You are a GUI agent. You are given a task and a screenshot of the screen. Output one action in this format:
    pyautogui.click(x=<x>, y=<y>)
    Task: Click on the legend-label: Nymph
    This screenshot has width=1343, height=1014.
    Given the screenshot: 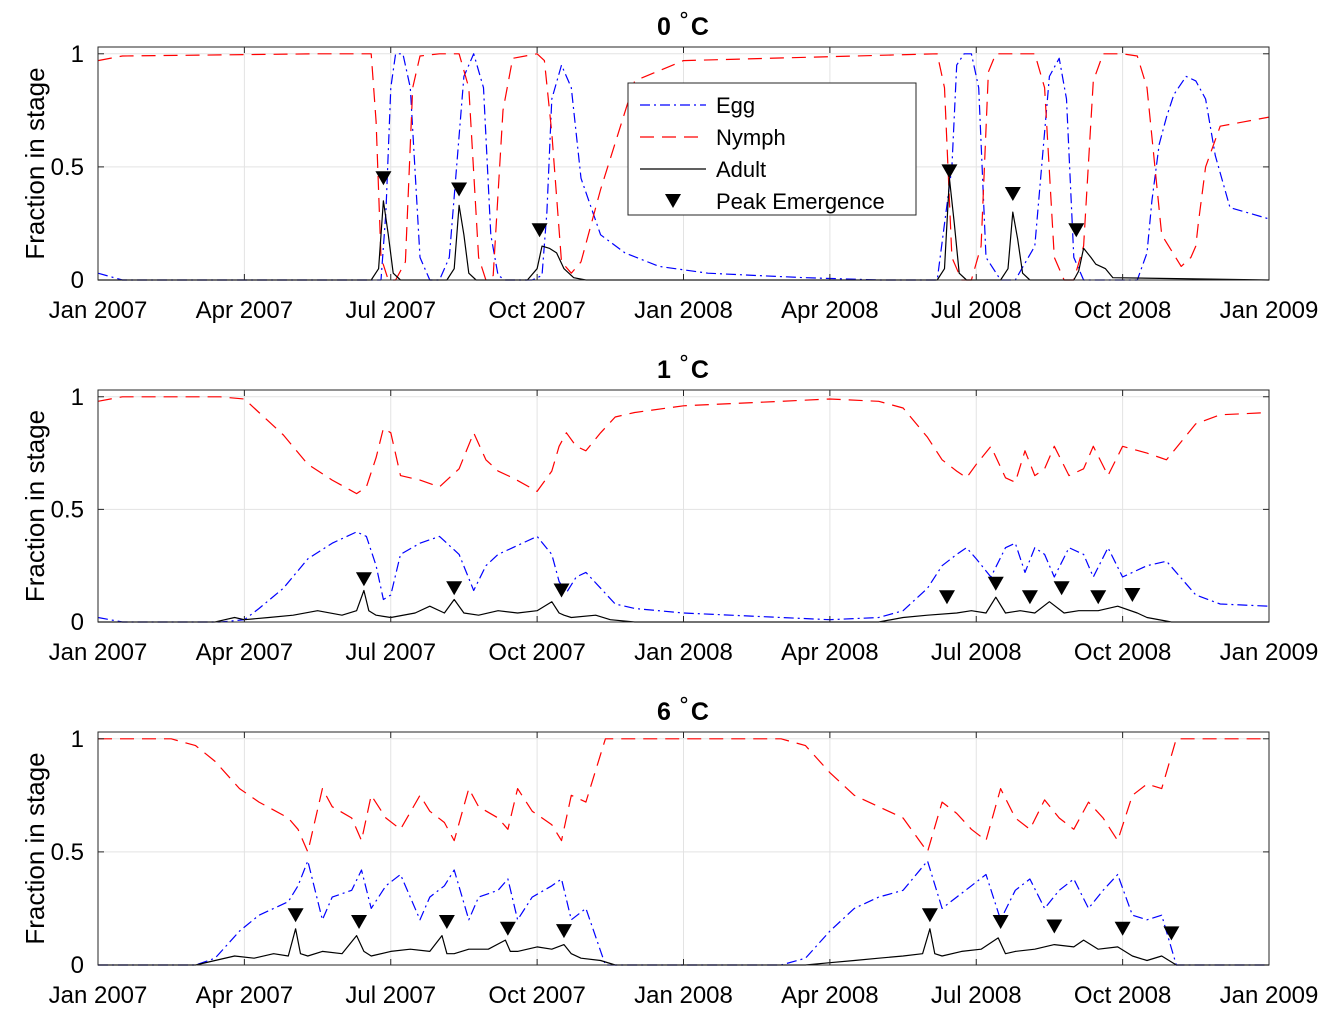 What is the action you would take?
    pyautogui.click(x=751, y=137)
    